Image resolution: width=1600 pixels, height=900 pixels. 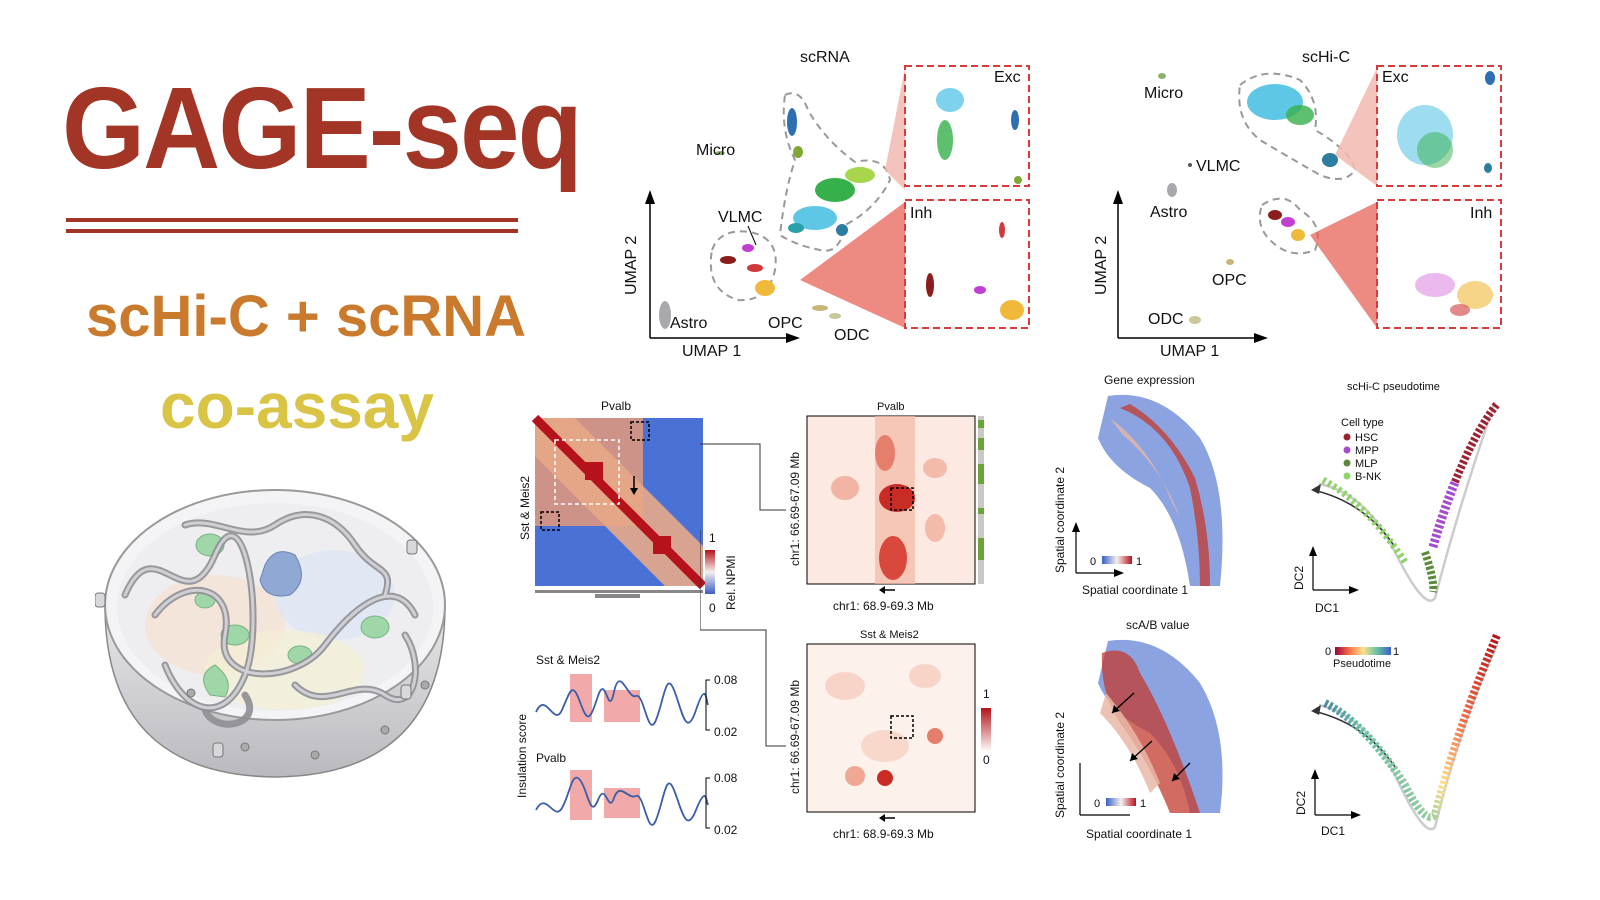 I want to click on zoom-sst-cb-max: 1, so click(x=986, y=694).